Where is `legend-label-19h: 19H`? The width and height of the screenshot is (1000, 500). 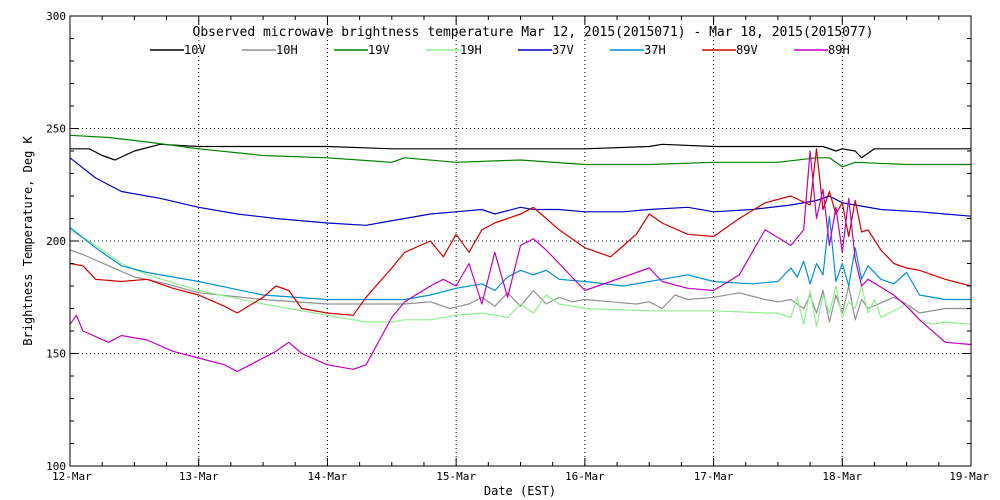 legend-label-19h: 19H is located at coordinates (471, 50).